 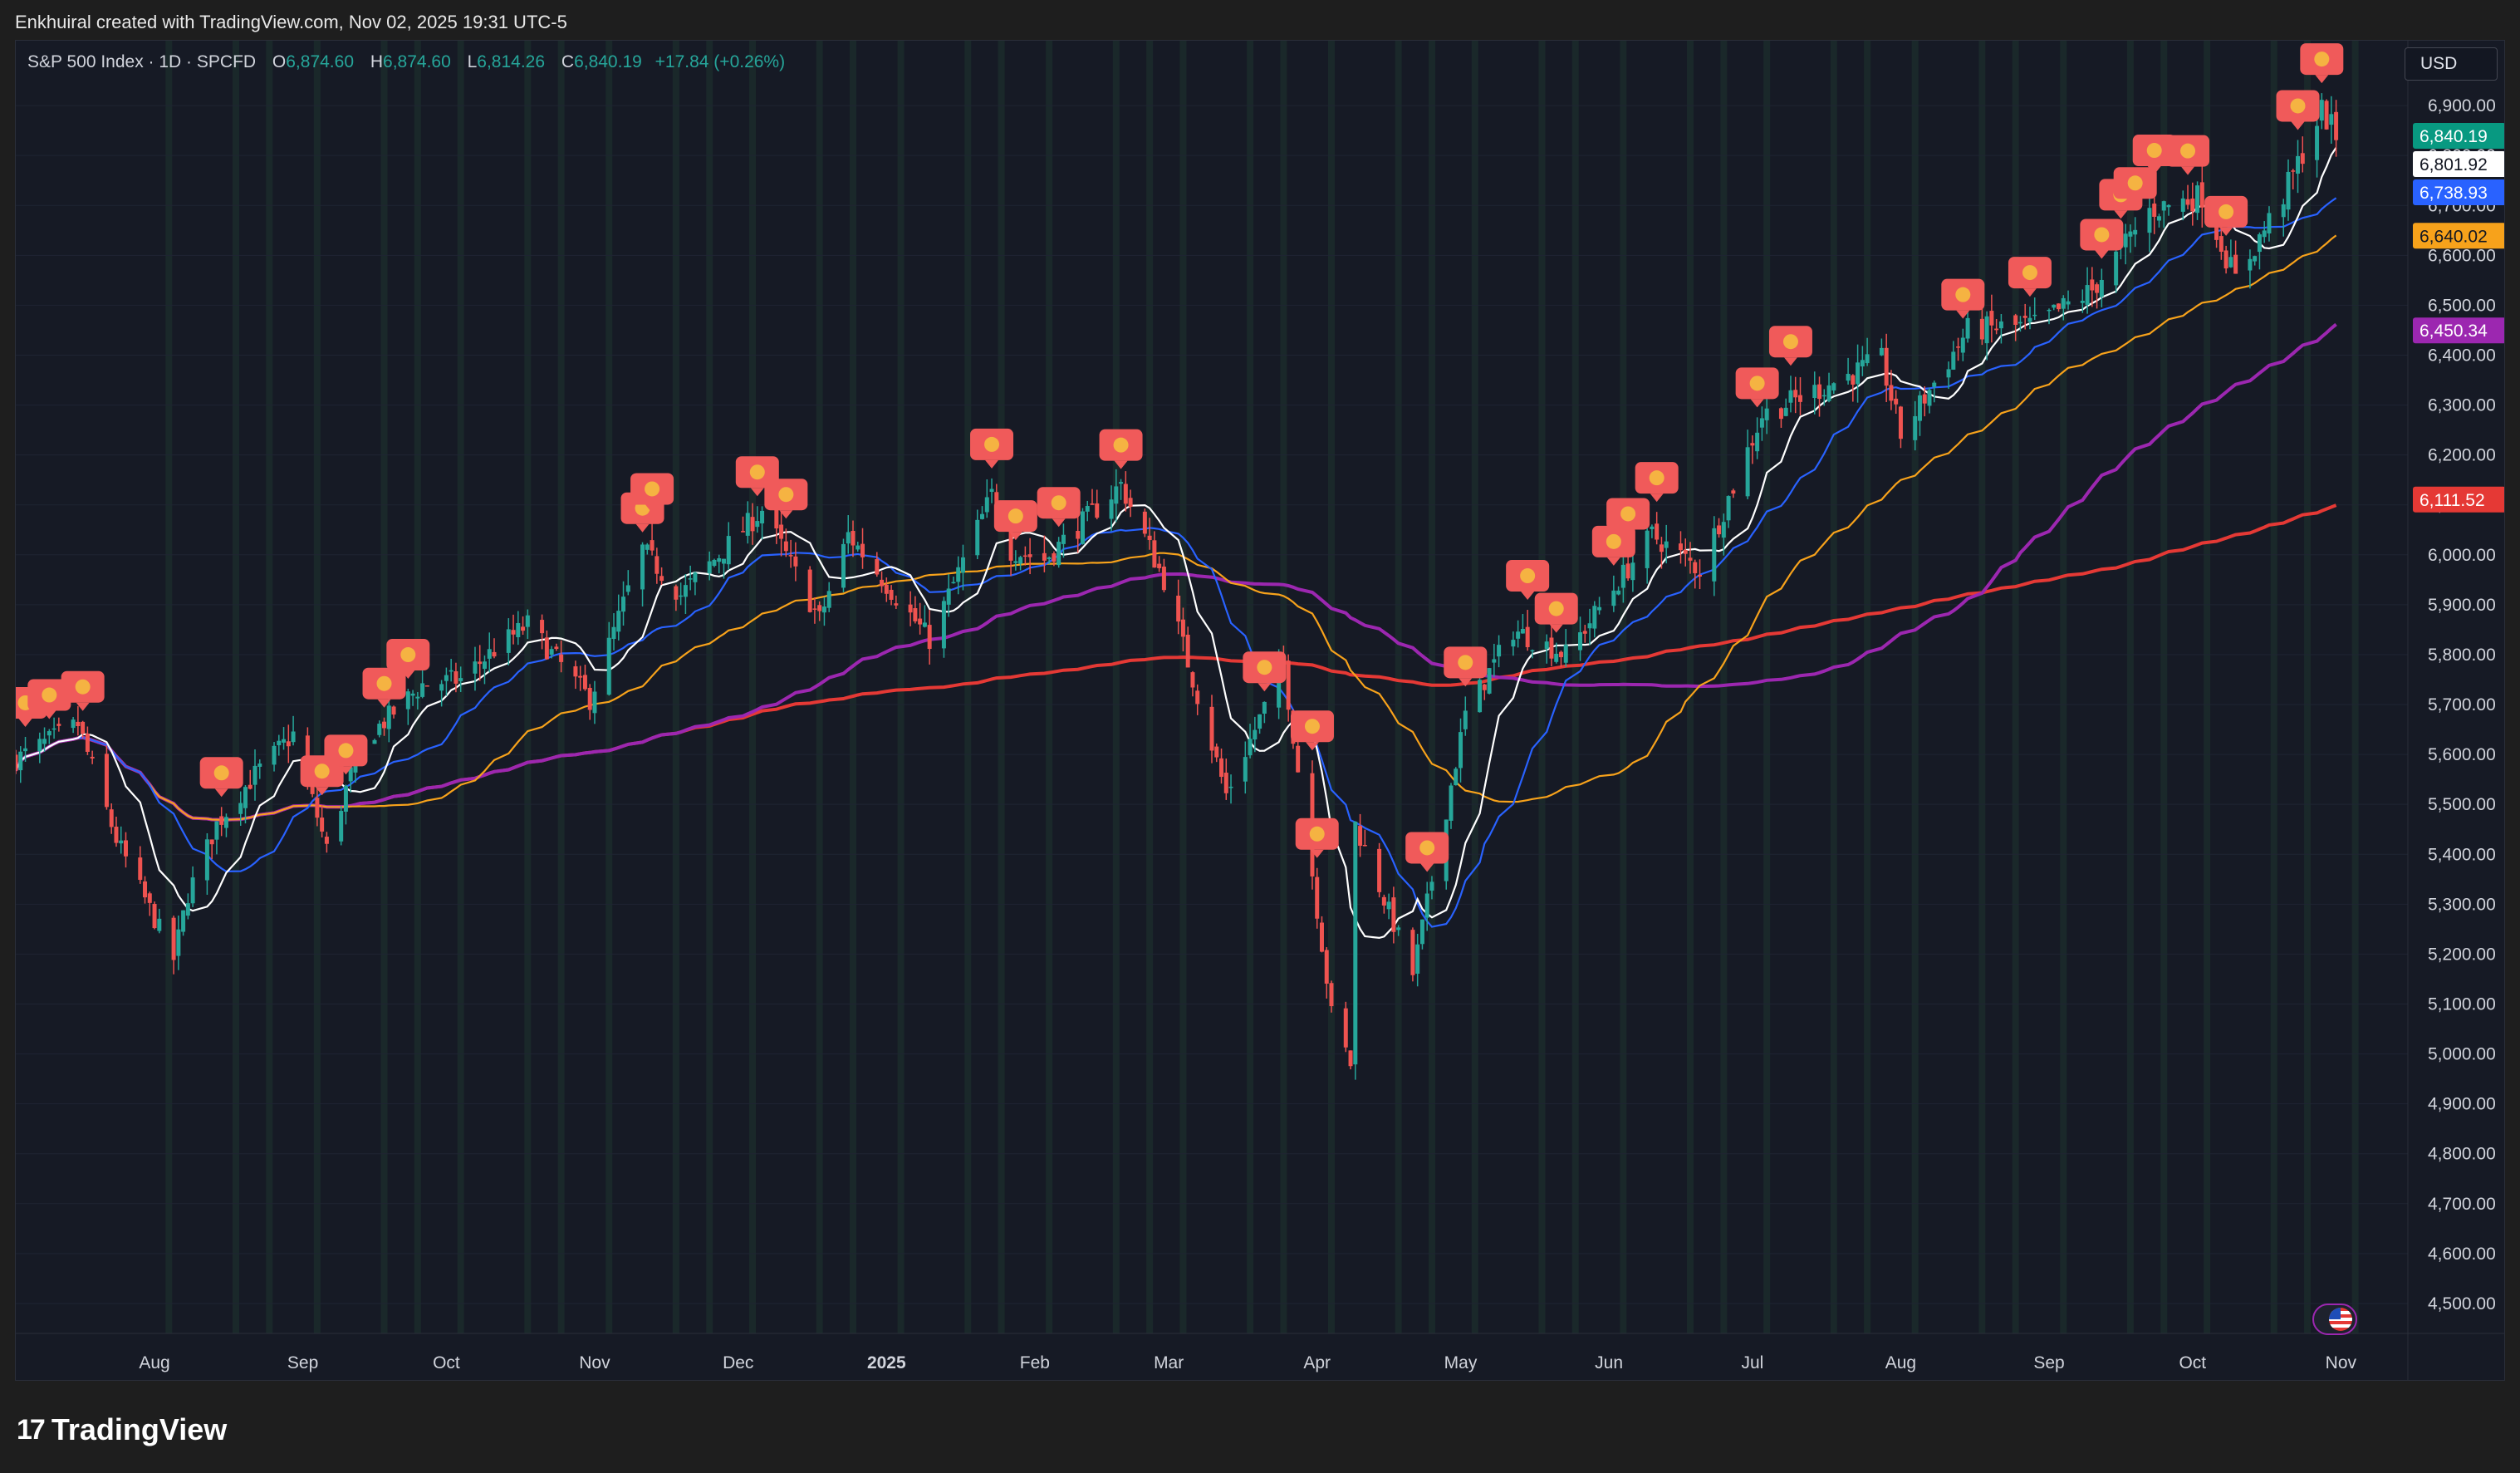 I want to click on currency-button: USD, so click(x=2451, y=64).